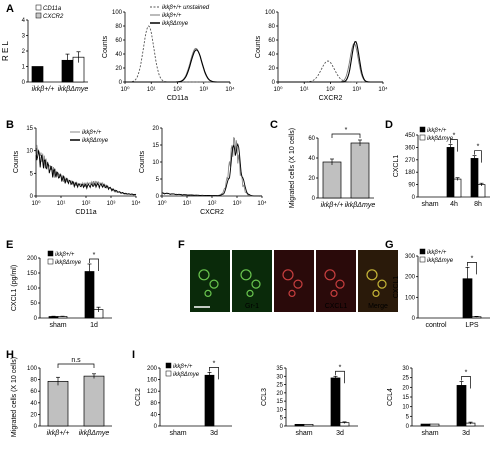 The width and height of the screenshot is (500, 450). Describe the element at coordinates (181, 245) in the screenshot. I see `panel-label-F: F` at that location.